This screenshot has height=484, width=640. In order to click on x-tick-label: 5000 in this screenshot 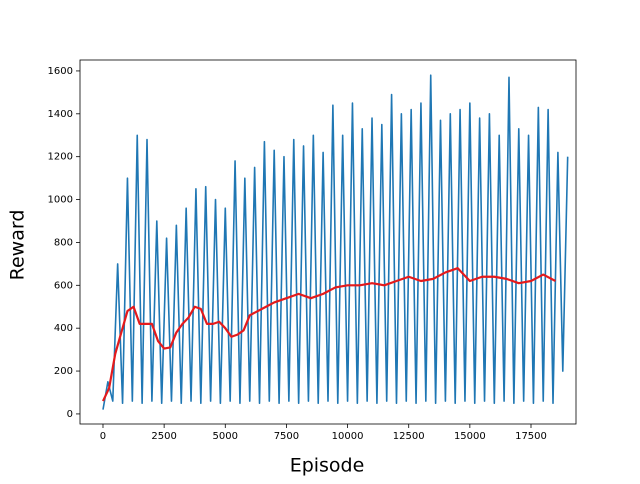, I will do `click(225, 436)`.